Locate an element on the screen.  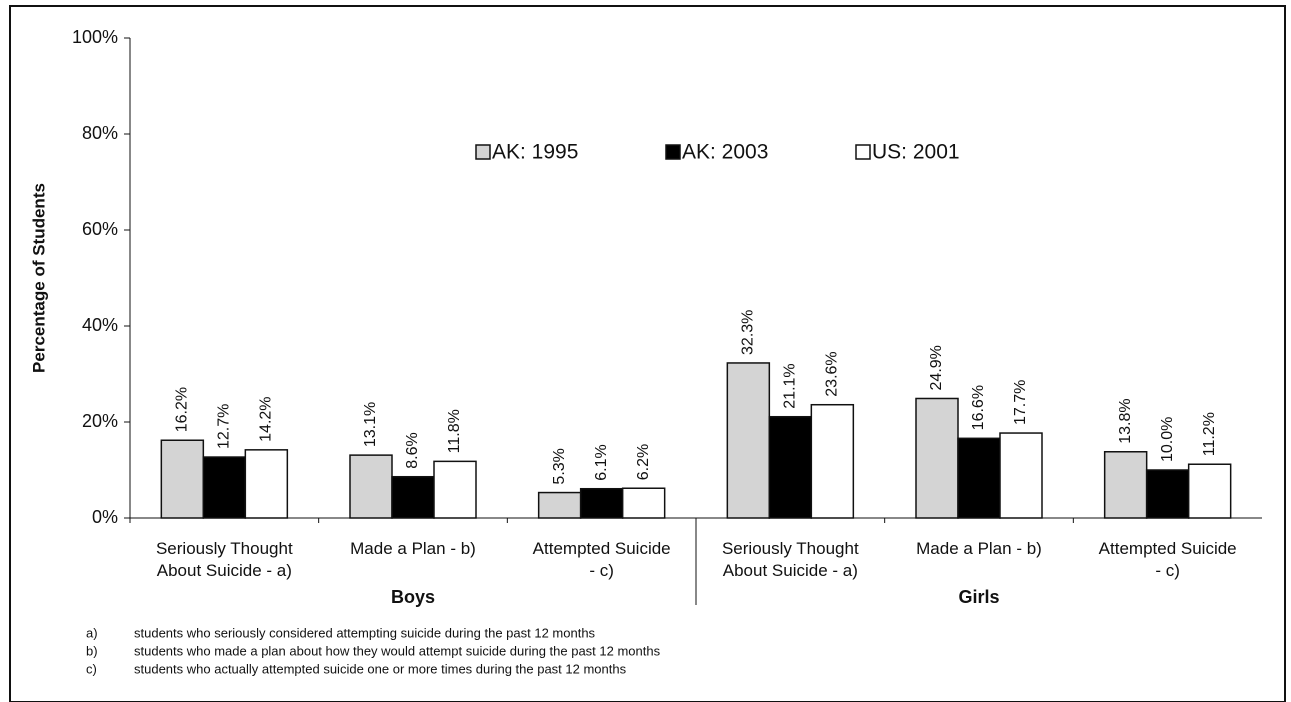
legend-label: AK: 2003 is located at coordinates (725, 152).